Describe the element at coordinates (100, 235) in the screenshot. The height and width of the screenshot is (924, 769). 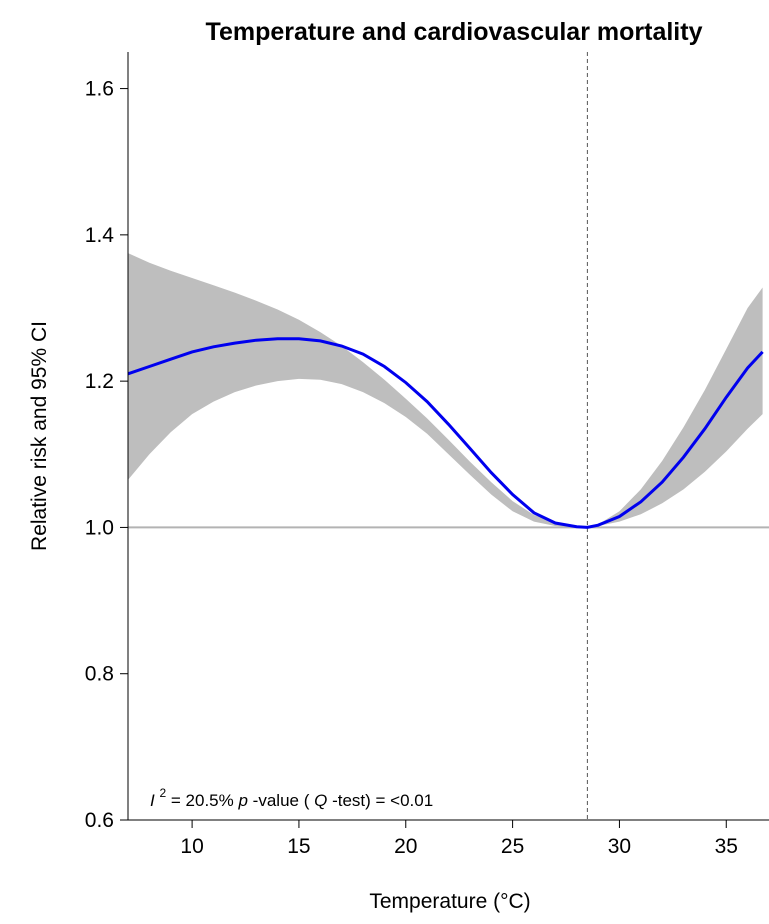
I see `y-tick-label: 1.4` at that location.